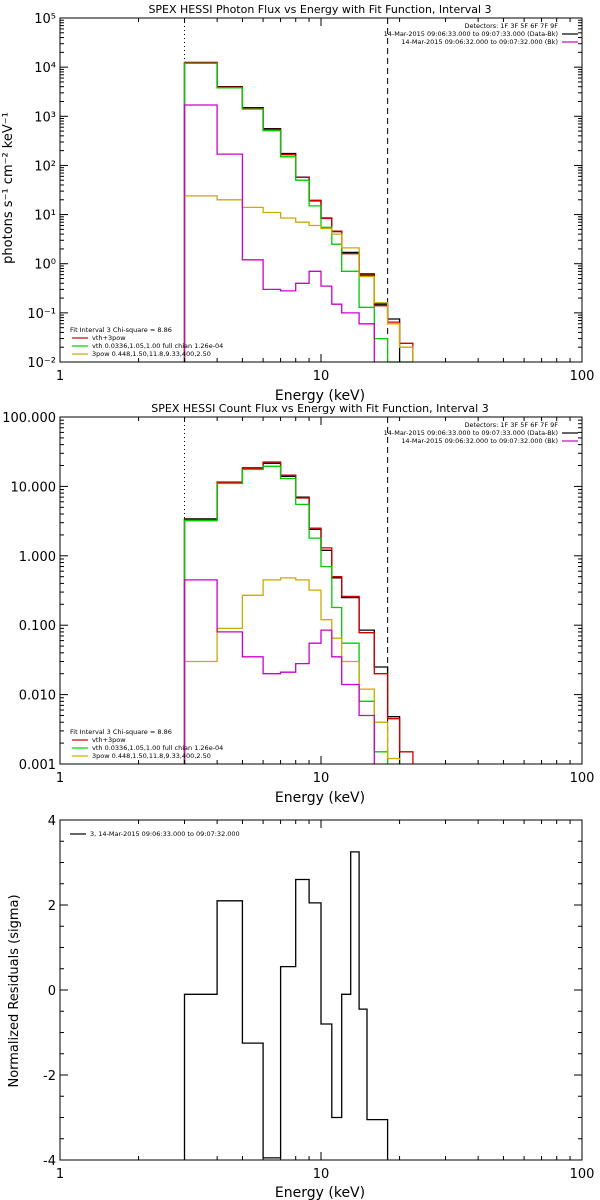  What do you see at coordinates (320, 798) in the screenshot?
I see `panel2-xlabel: Energy (keV)` at bounding box center [320, 798].